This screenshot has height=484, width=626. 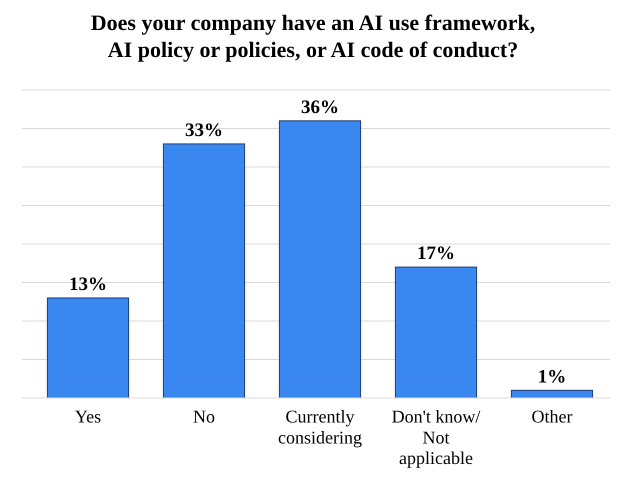 What do you see at coordinates (313, 36) in the screenshot?
I see `chart-title: Does your company have an AI use framework, AI policy or policies, or AI code of conduct?` at bounding box center [313, 36].